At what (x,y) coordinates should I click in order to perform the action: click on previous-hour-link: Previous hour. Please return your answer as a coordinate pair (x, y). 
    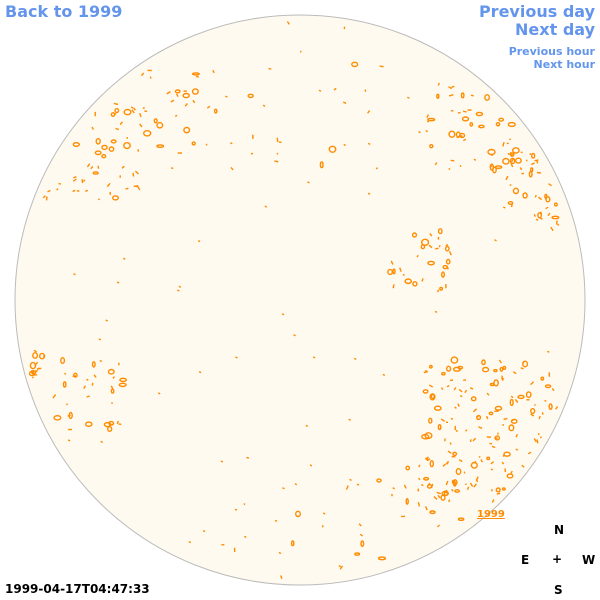
    Looking at the image, I should click on (551, 51).